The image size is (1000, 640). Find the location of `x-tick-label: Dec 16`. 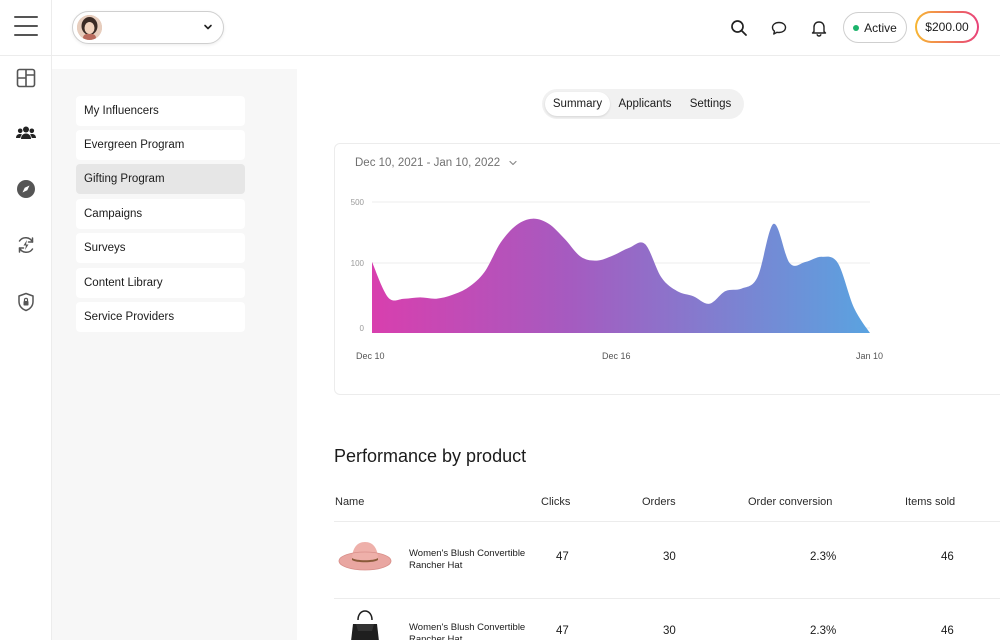

x-tick-label: Dec 16 is located at coordinates (616, 356).